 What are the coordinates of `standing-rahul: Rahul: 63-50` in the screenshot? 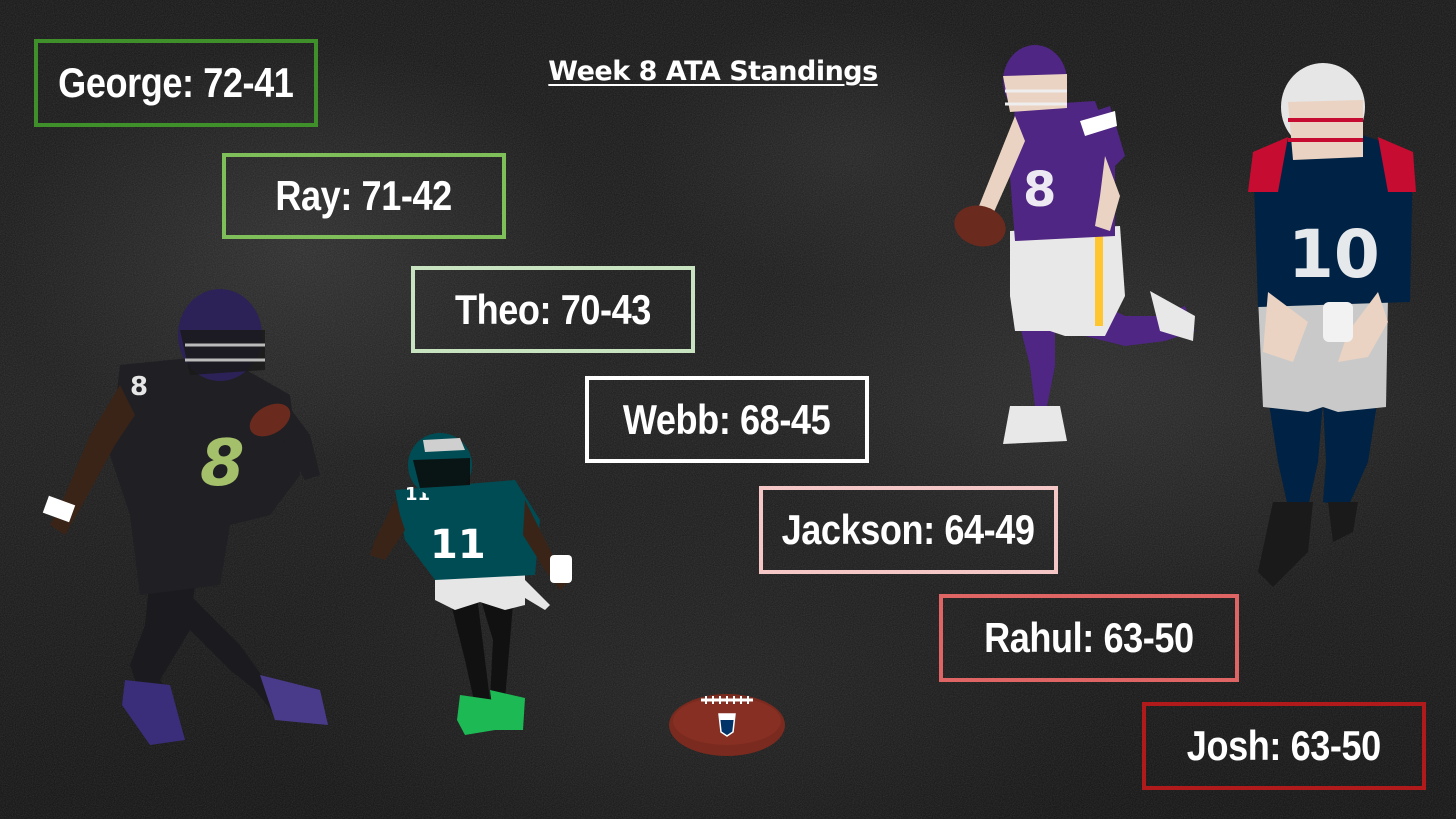 It's located at (1089, 638).